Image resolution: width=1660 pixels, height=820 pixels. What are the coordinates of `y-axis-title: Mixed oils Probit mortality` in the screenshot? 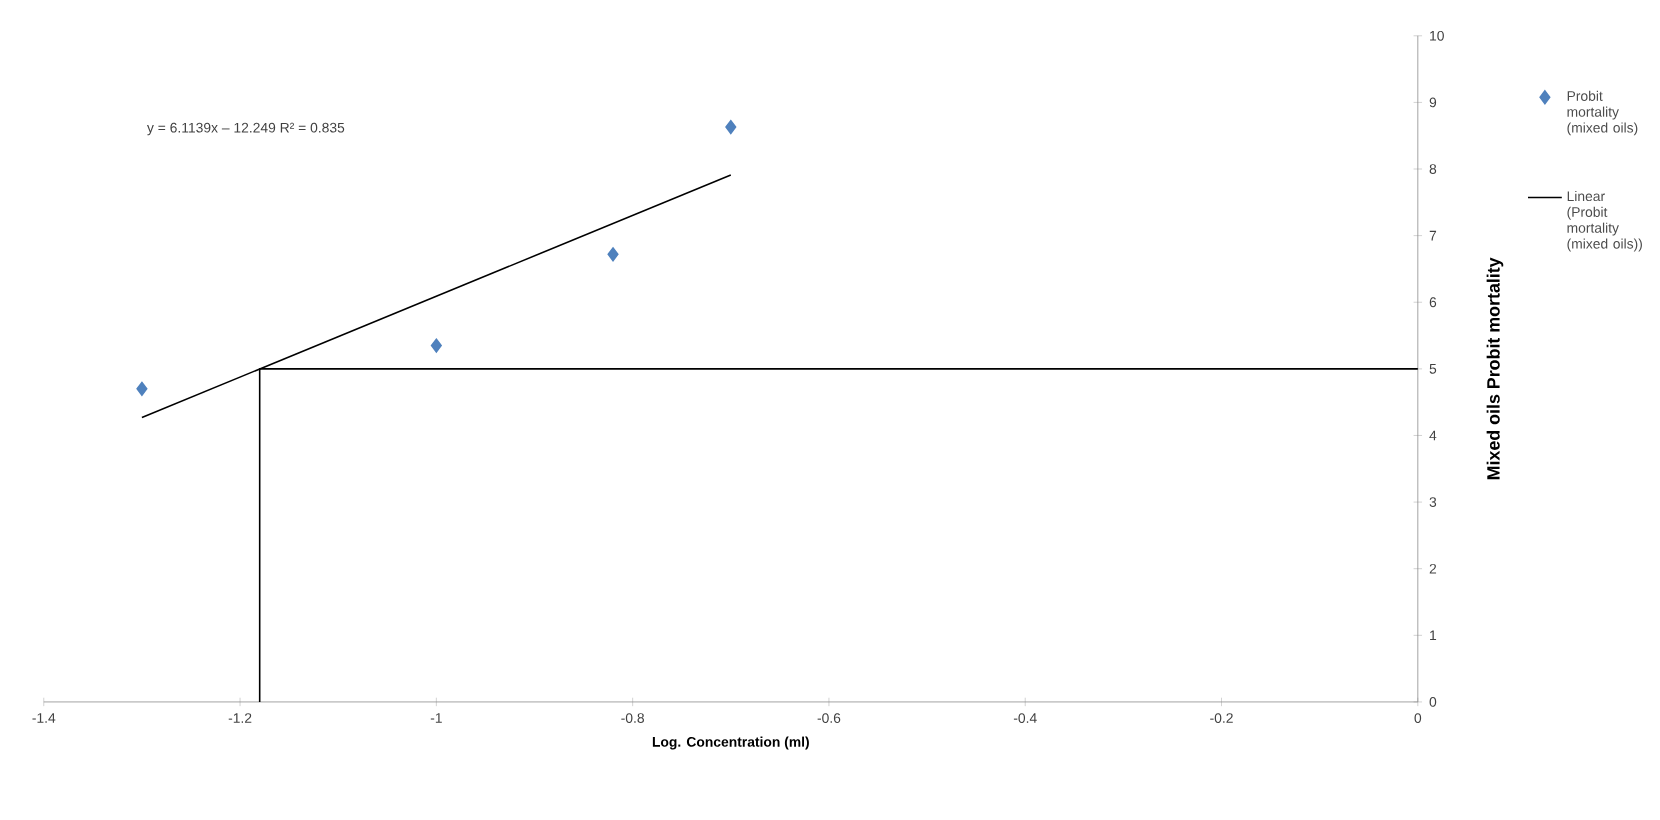 It's located at (1495, 368).